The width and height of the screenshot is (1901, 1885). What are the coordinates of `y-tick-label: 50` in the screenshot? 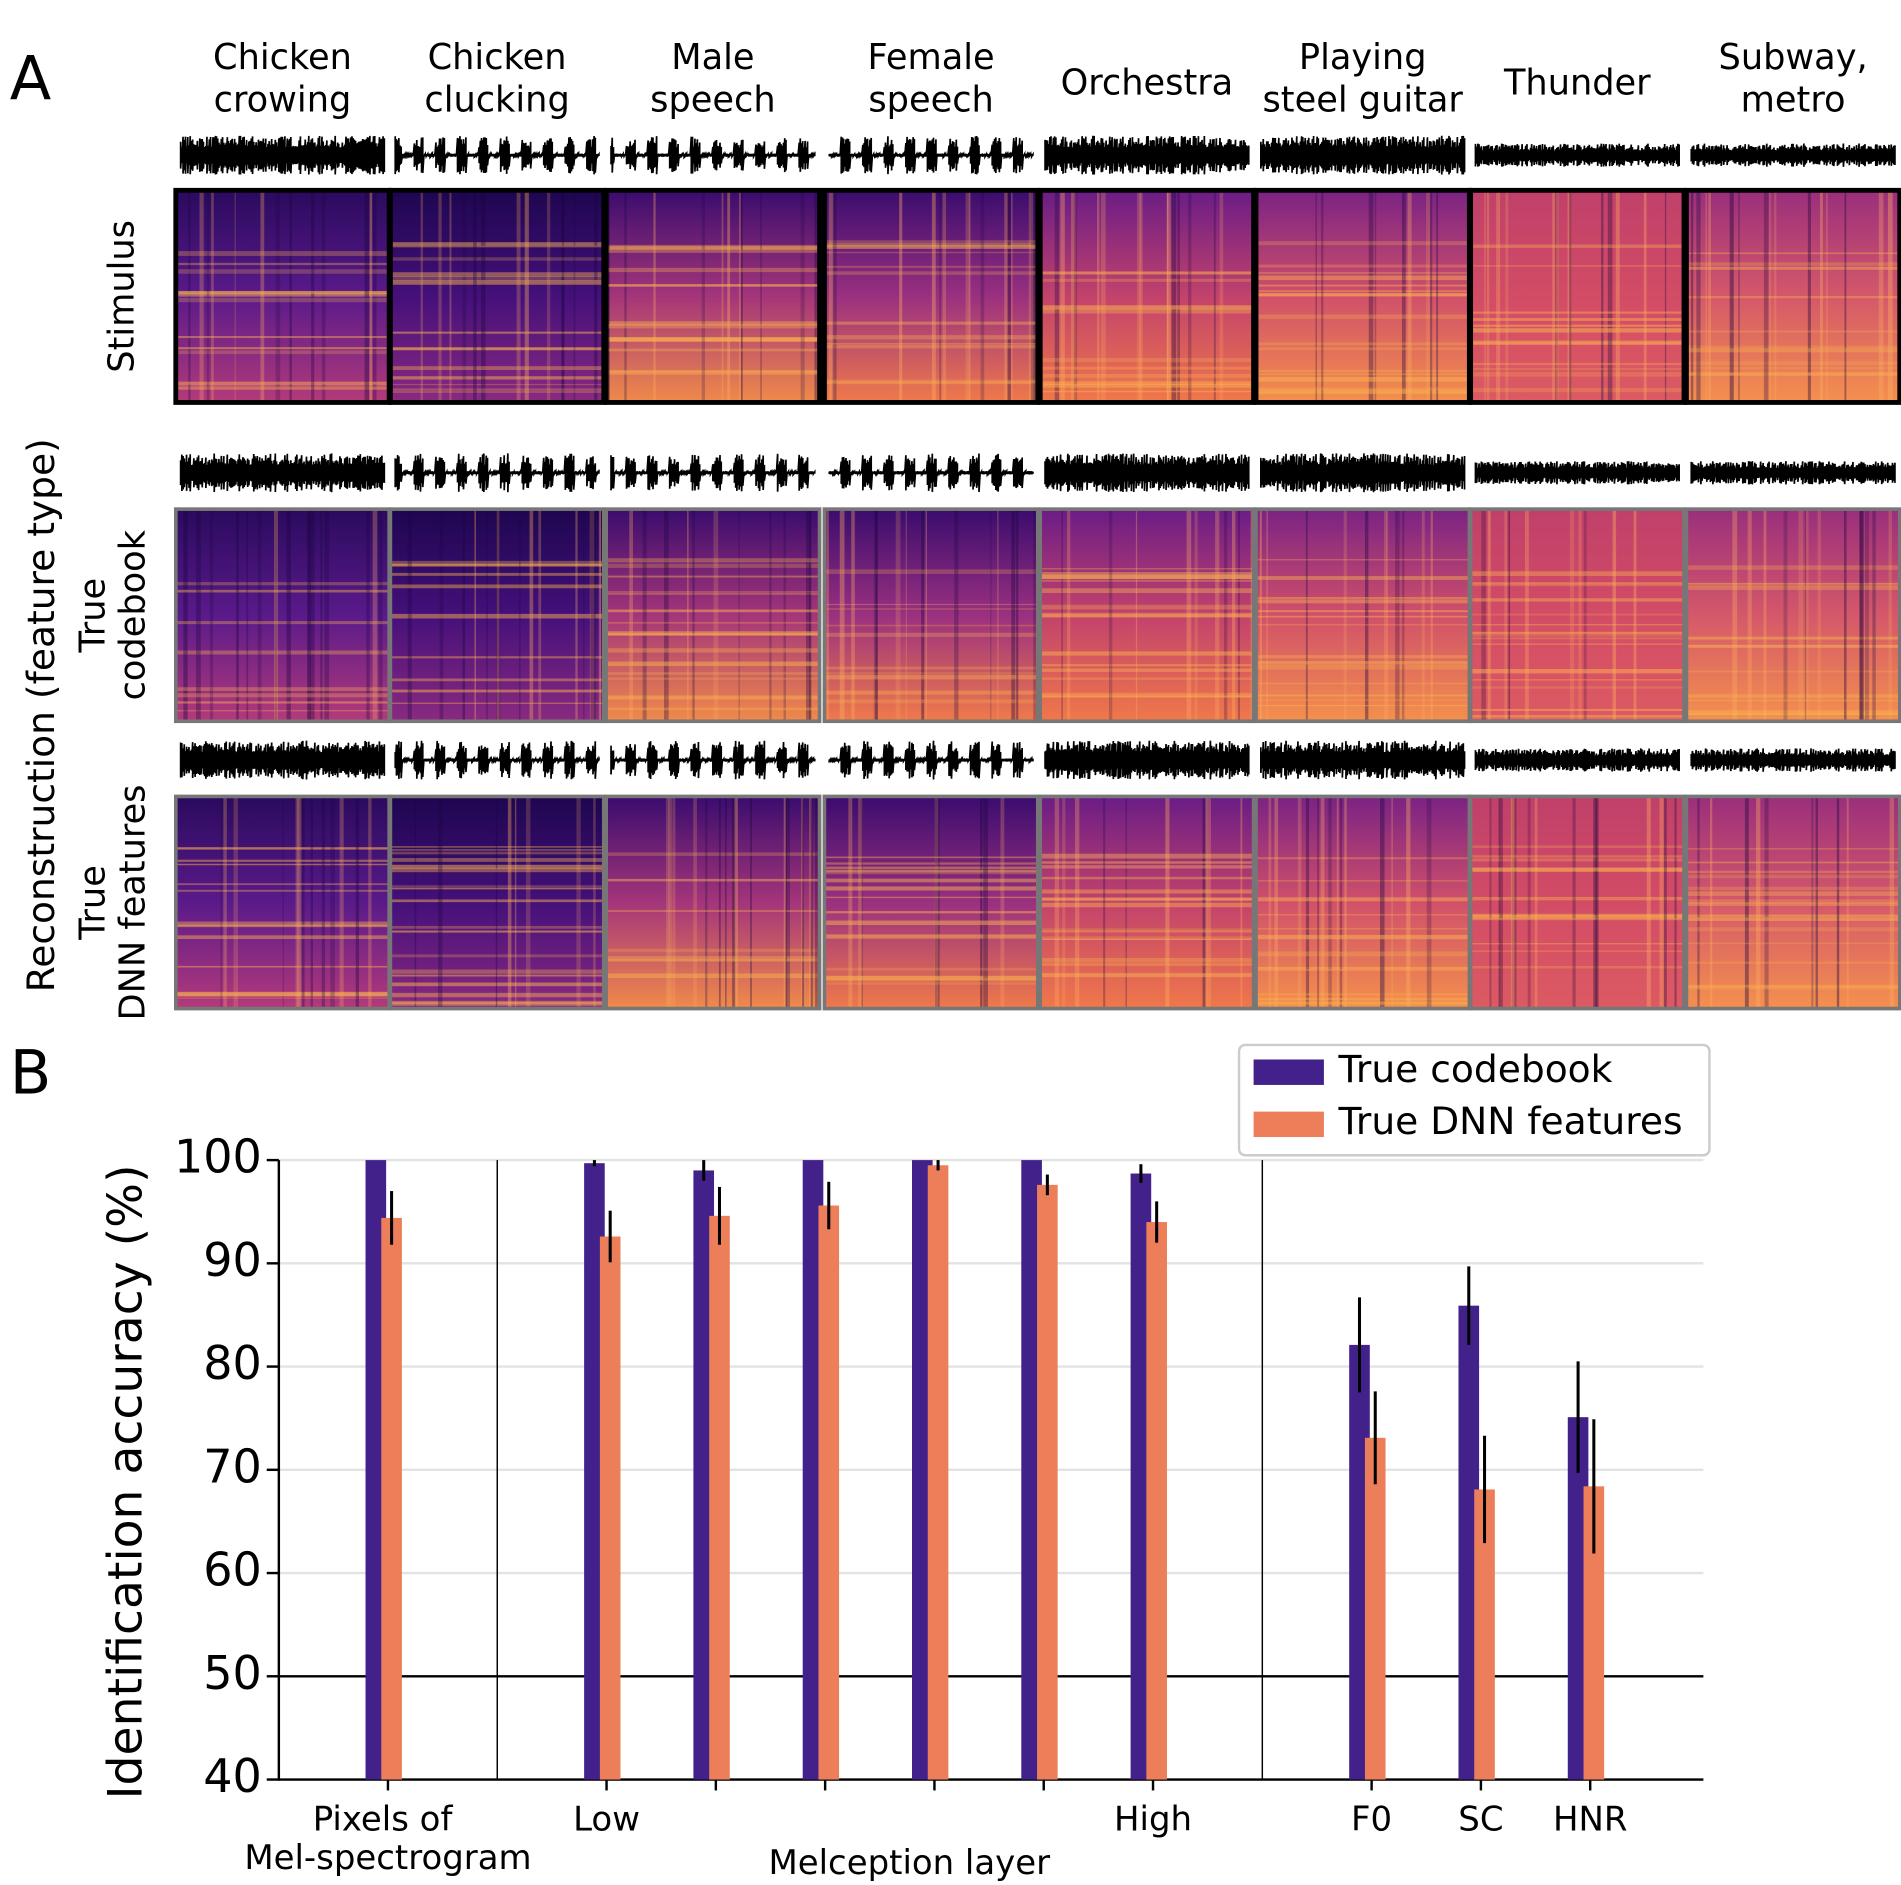 It's located at (232, 1673).